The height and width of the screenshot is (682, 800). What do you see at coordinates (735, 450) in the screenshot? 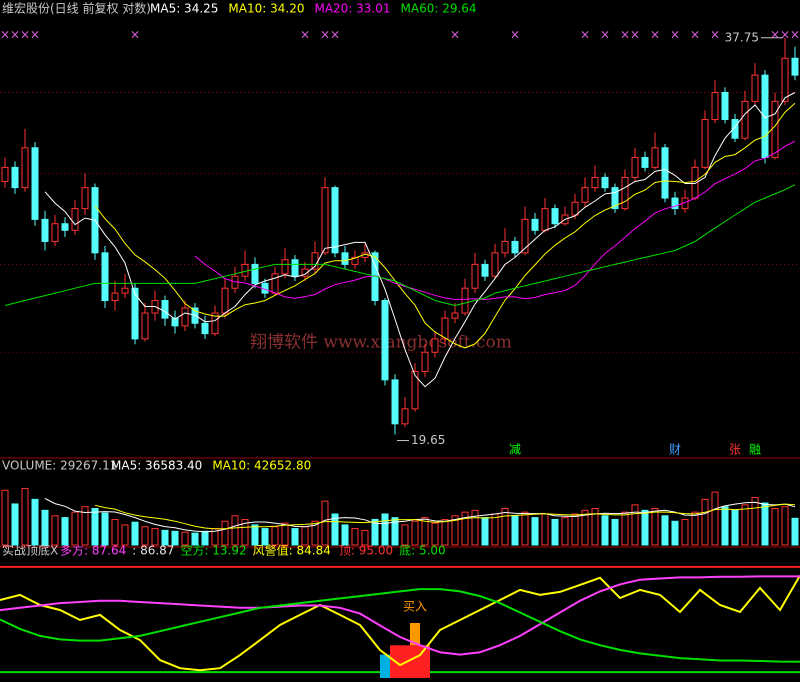
I see `event-marker: 张` at bounding box center [735, 450].